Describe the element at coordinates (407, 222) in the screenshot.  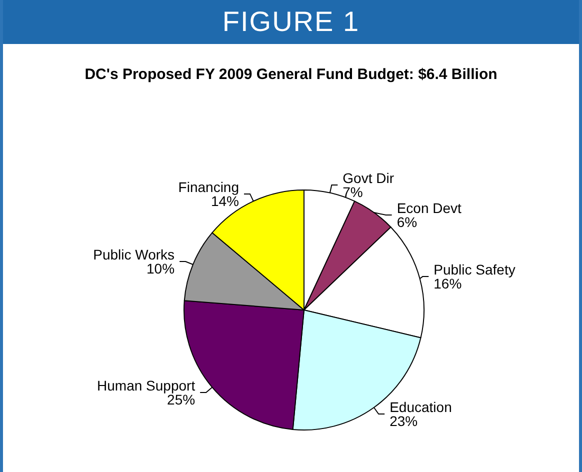
I see `data-label: 6%` at that location.